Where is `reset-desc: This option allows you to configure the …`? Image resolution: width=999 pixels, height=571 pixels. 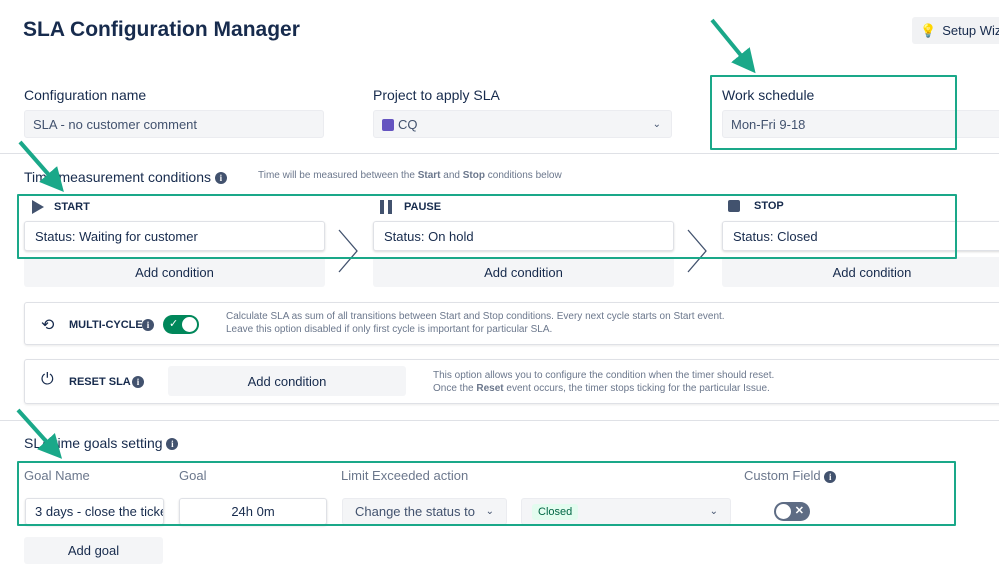
reset-desc: This option allows you to configure the … is located at coordinates (604, 382).